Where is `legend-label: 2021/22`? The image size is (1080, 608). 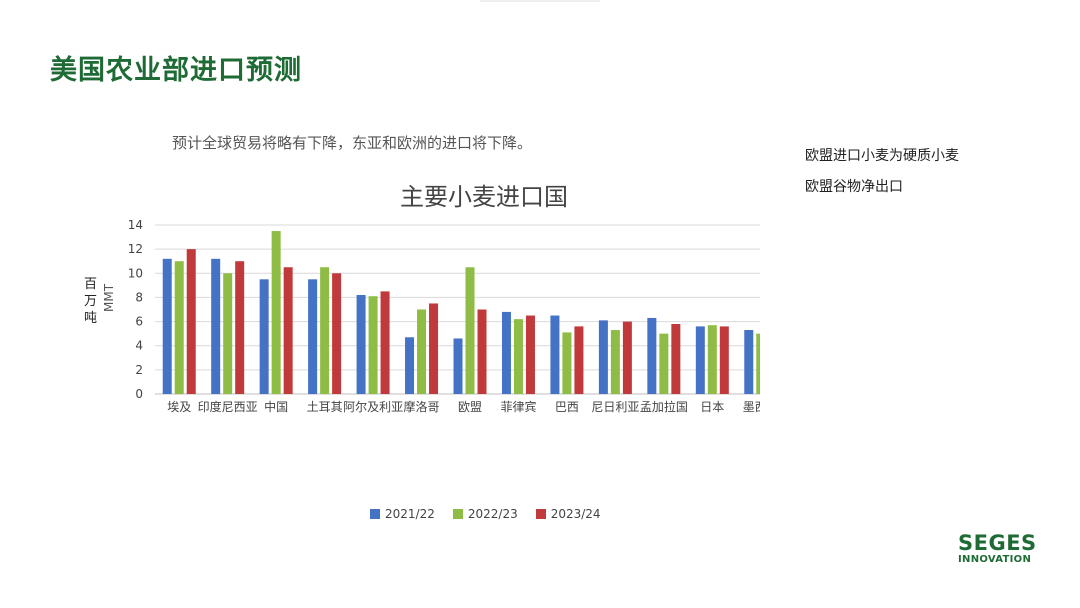 legend-label: 2021/22 is located at coordinates (410, 514).